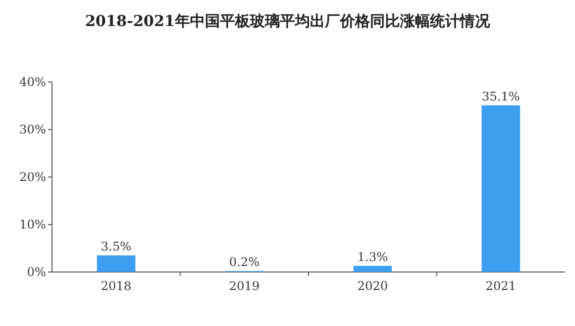  I want to click on y-tick-label: 0%, so click(36, 272).